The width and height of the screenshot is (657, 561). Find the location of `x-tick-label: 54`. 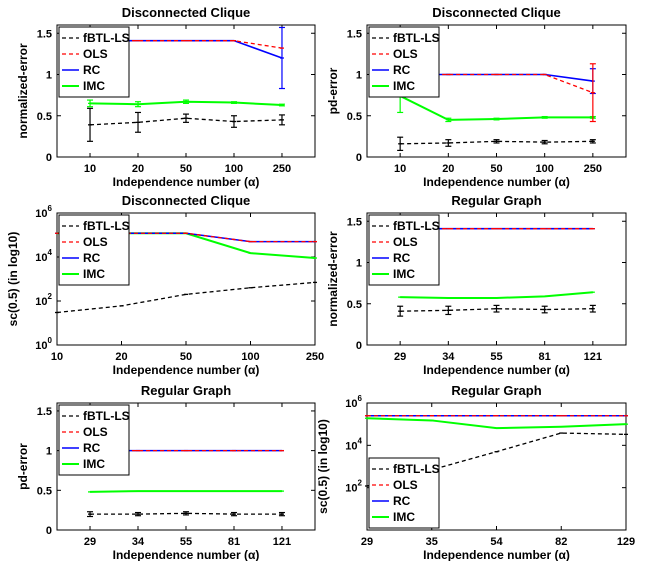

x-tick-label: 54 is located at coordinates (496, 542).